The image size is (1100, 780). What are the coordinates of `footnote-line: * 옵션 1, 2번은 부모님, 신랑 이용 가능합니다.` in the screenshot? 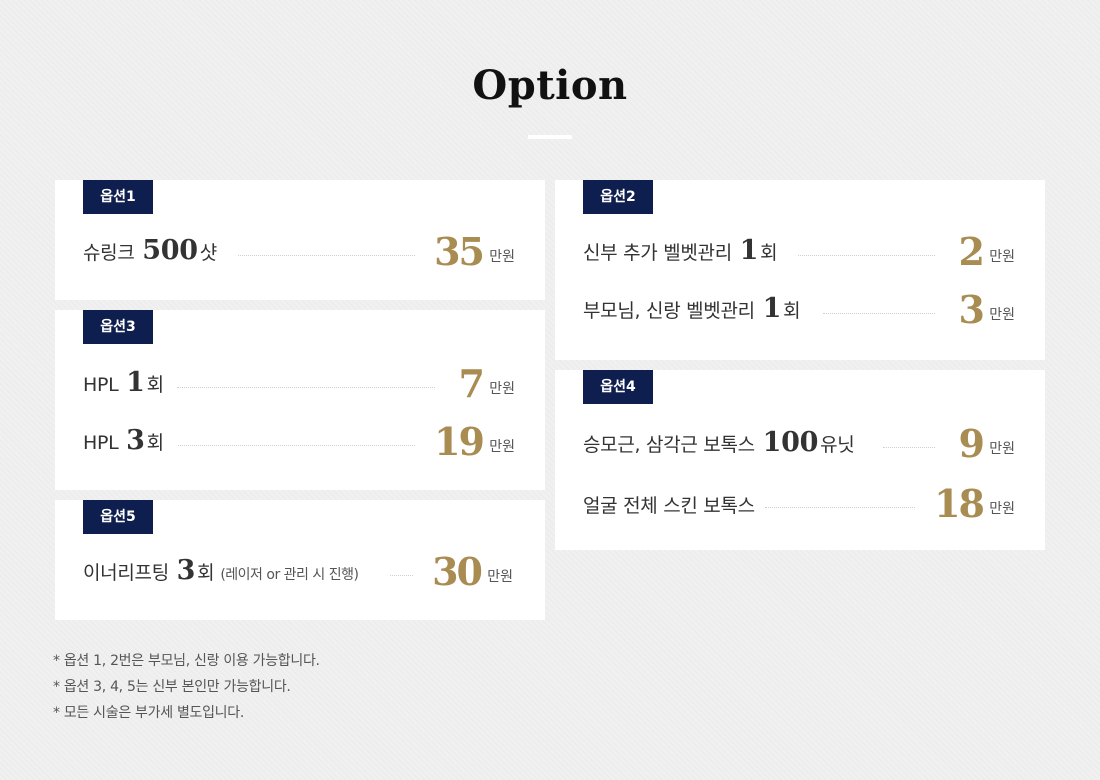 It's located at (186, 661).